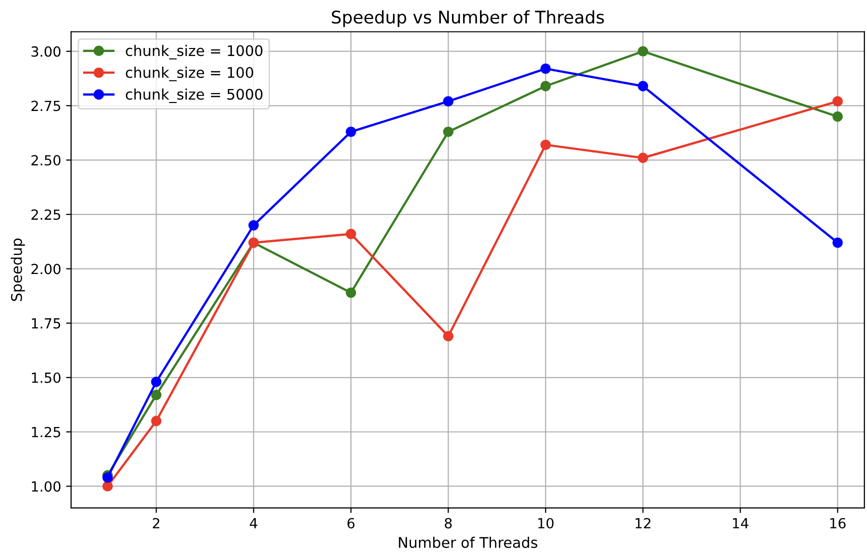 The width and height of the screenshot is (867, 557). What do you see at coordinates (194, 96) in the screenshot?
I see `legend-label: chunk_size = 5000` at bounding box center [194, 96].